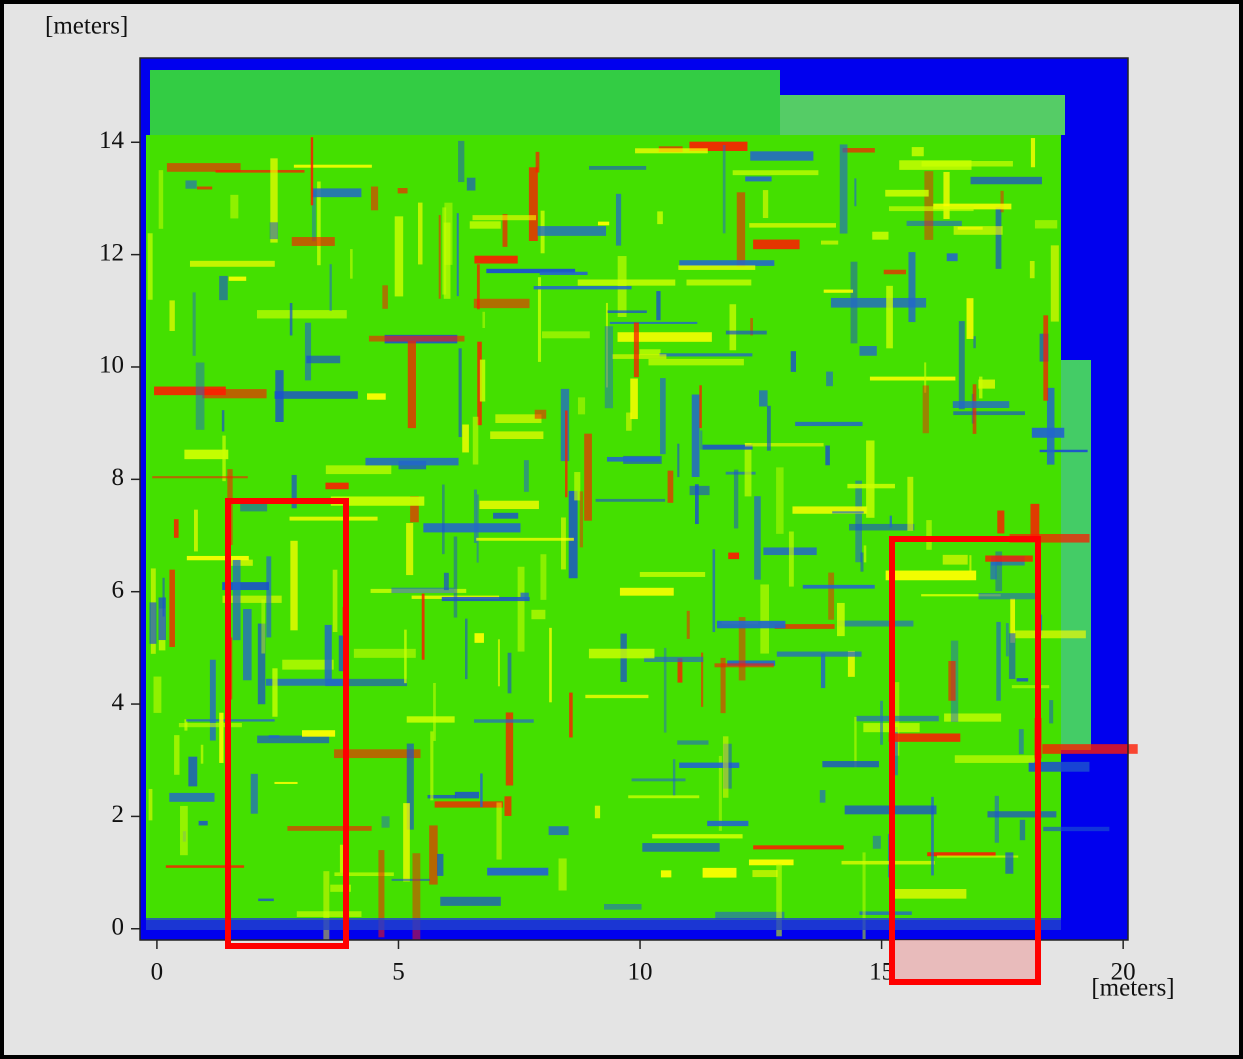  Describe the element at coordinates (118, 589) in the screenshot. I see `y-tick-label: 6` at that location.